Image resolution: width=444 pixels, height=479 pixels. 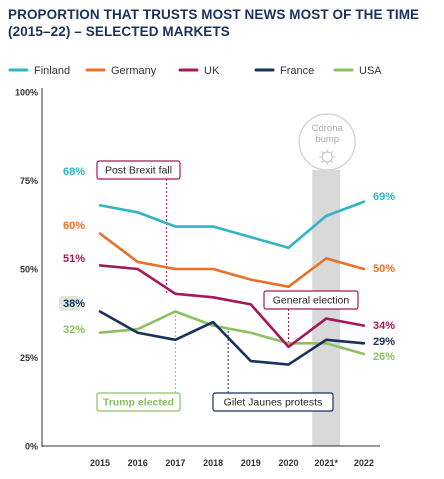 What do you see at coordinates (175, 463) in the screenshot?
I see `x-tick-label: 2017` at bounding box center [175, 463].